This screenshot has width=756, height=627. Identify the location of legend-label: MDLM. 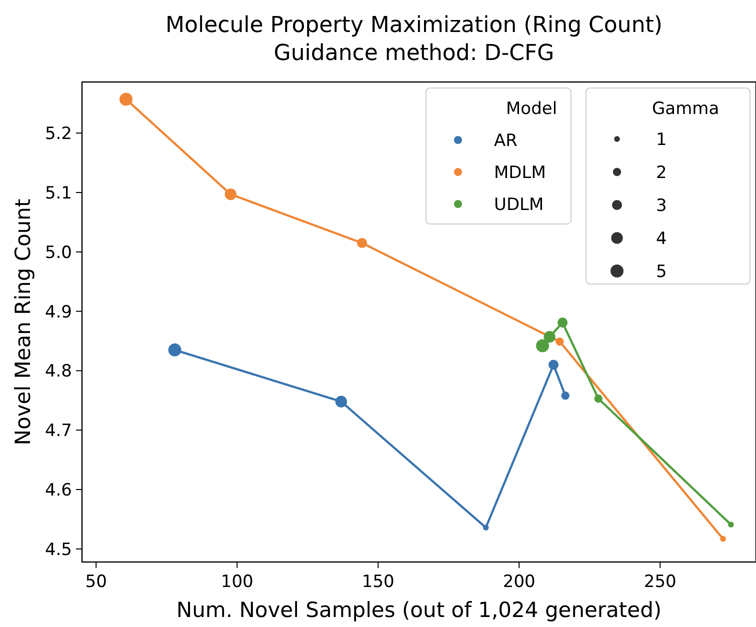
(520, 173).